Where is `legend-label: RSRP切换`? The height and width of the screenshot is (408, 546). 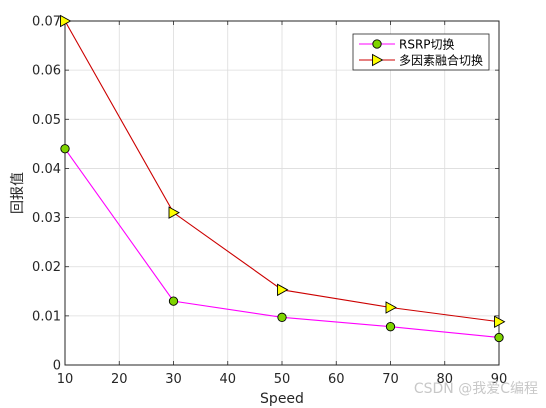 legend-label: RSRP切换 is located at coordinates (427, 45).